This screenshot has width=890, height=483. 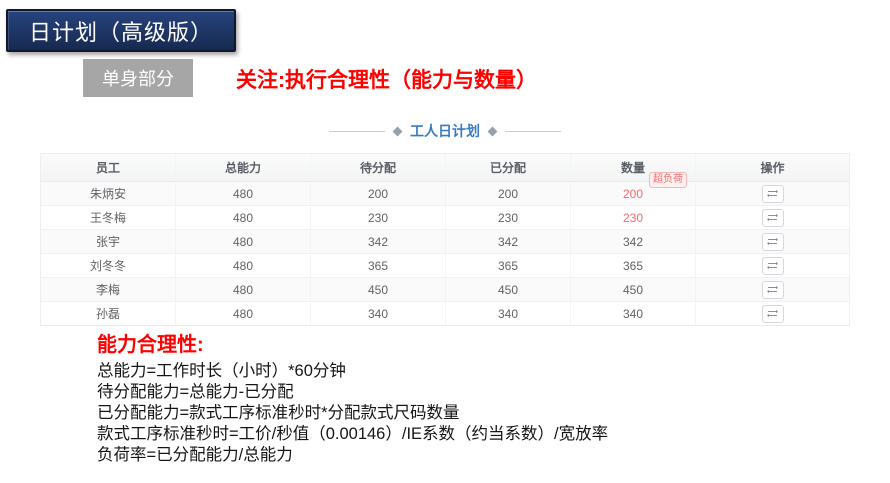 What do you see at coordinates (108, 313) in the screenshot?
I see `cell-employee: 孙磊` at bounding box center [108, 313].